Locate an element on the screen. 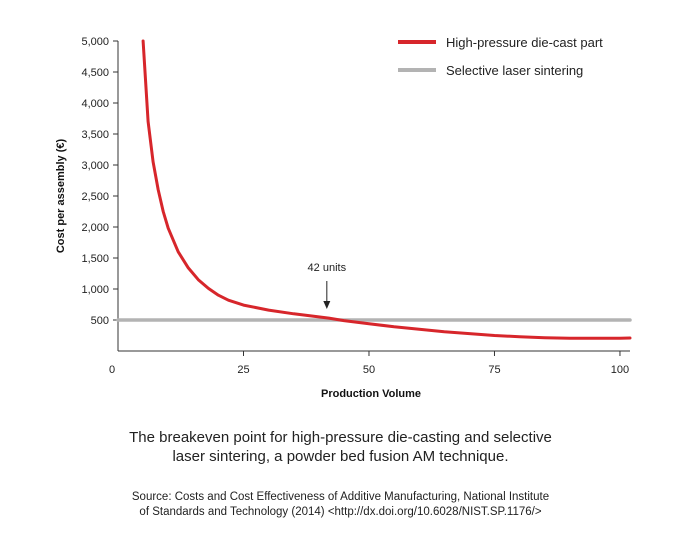 This screenshot has width=681, height=534. y-tick-label: 2,500 is located at coordinates (95, 197).